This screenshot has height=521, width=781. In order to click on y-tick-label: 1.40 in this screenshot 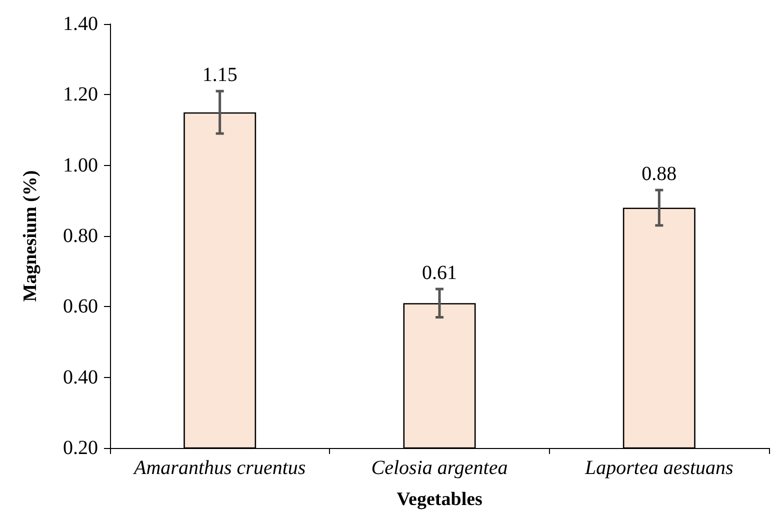, I will do `click(80, 24)`.